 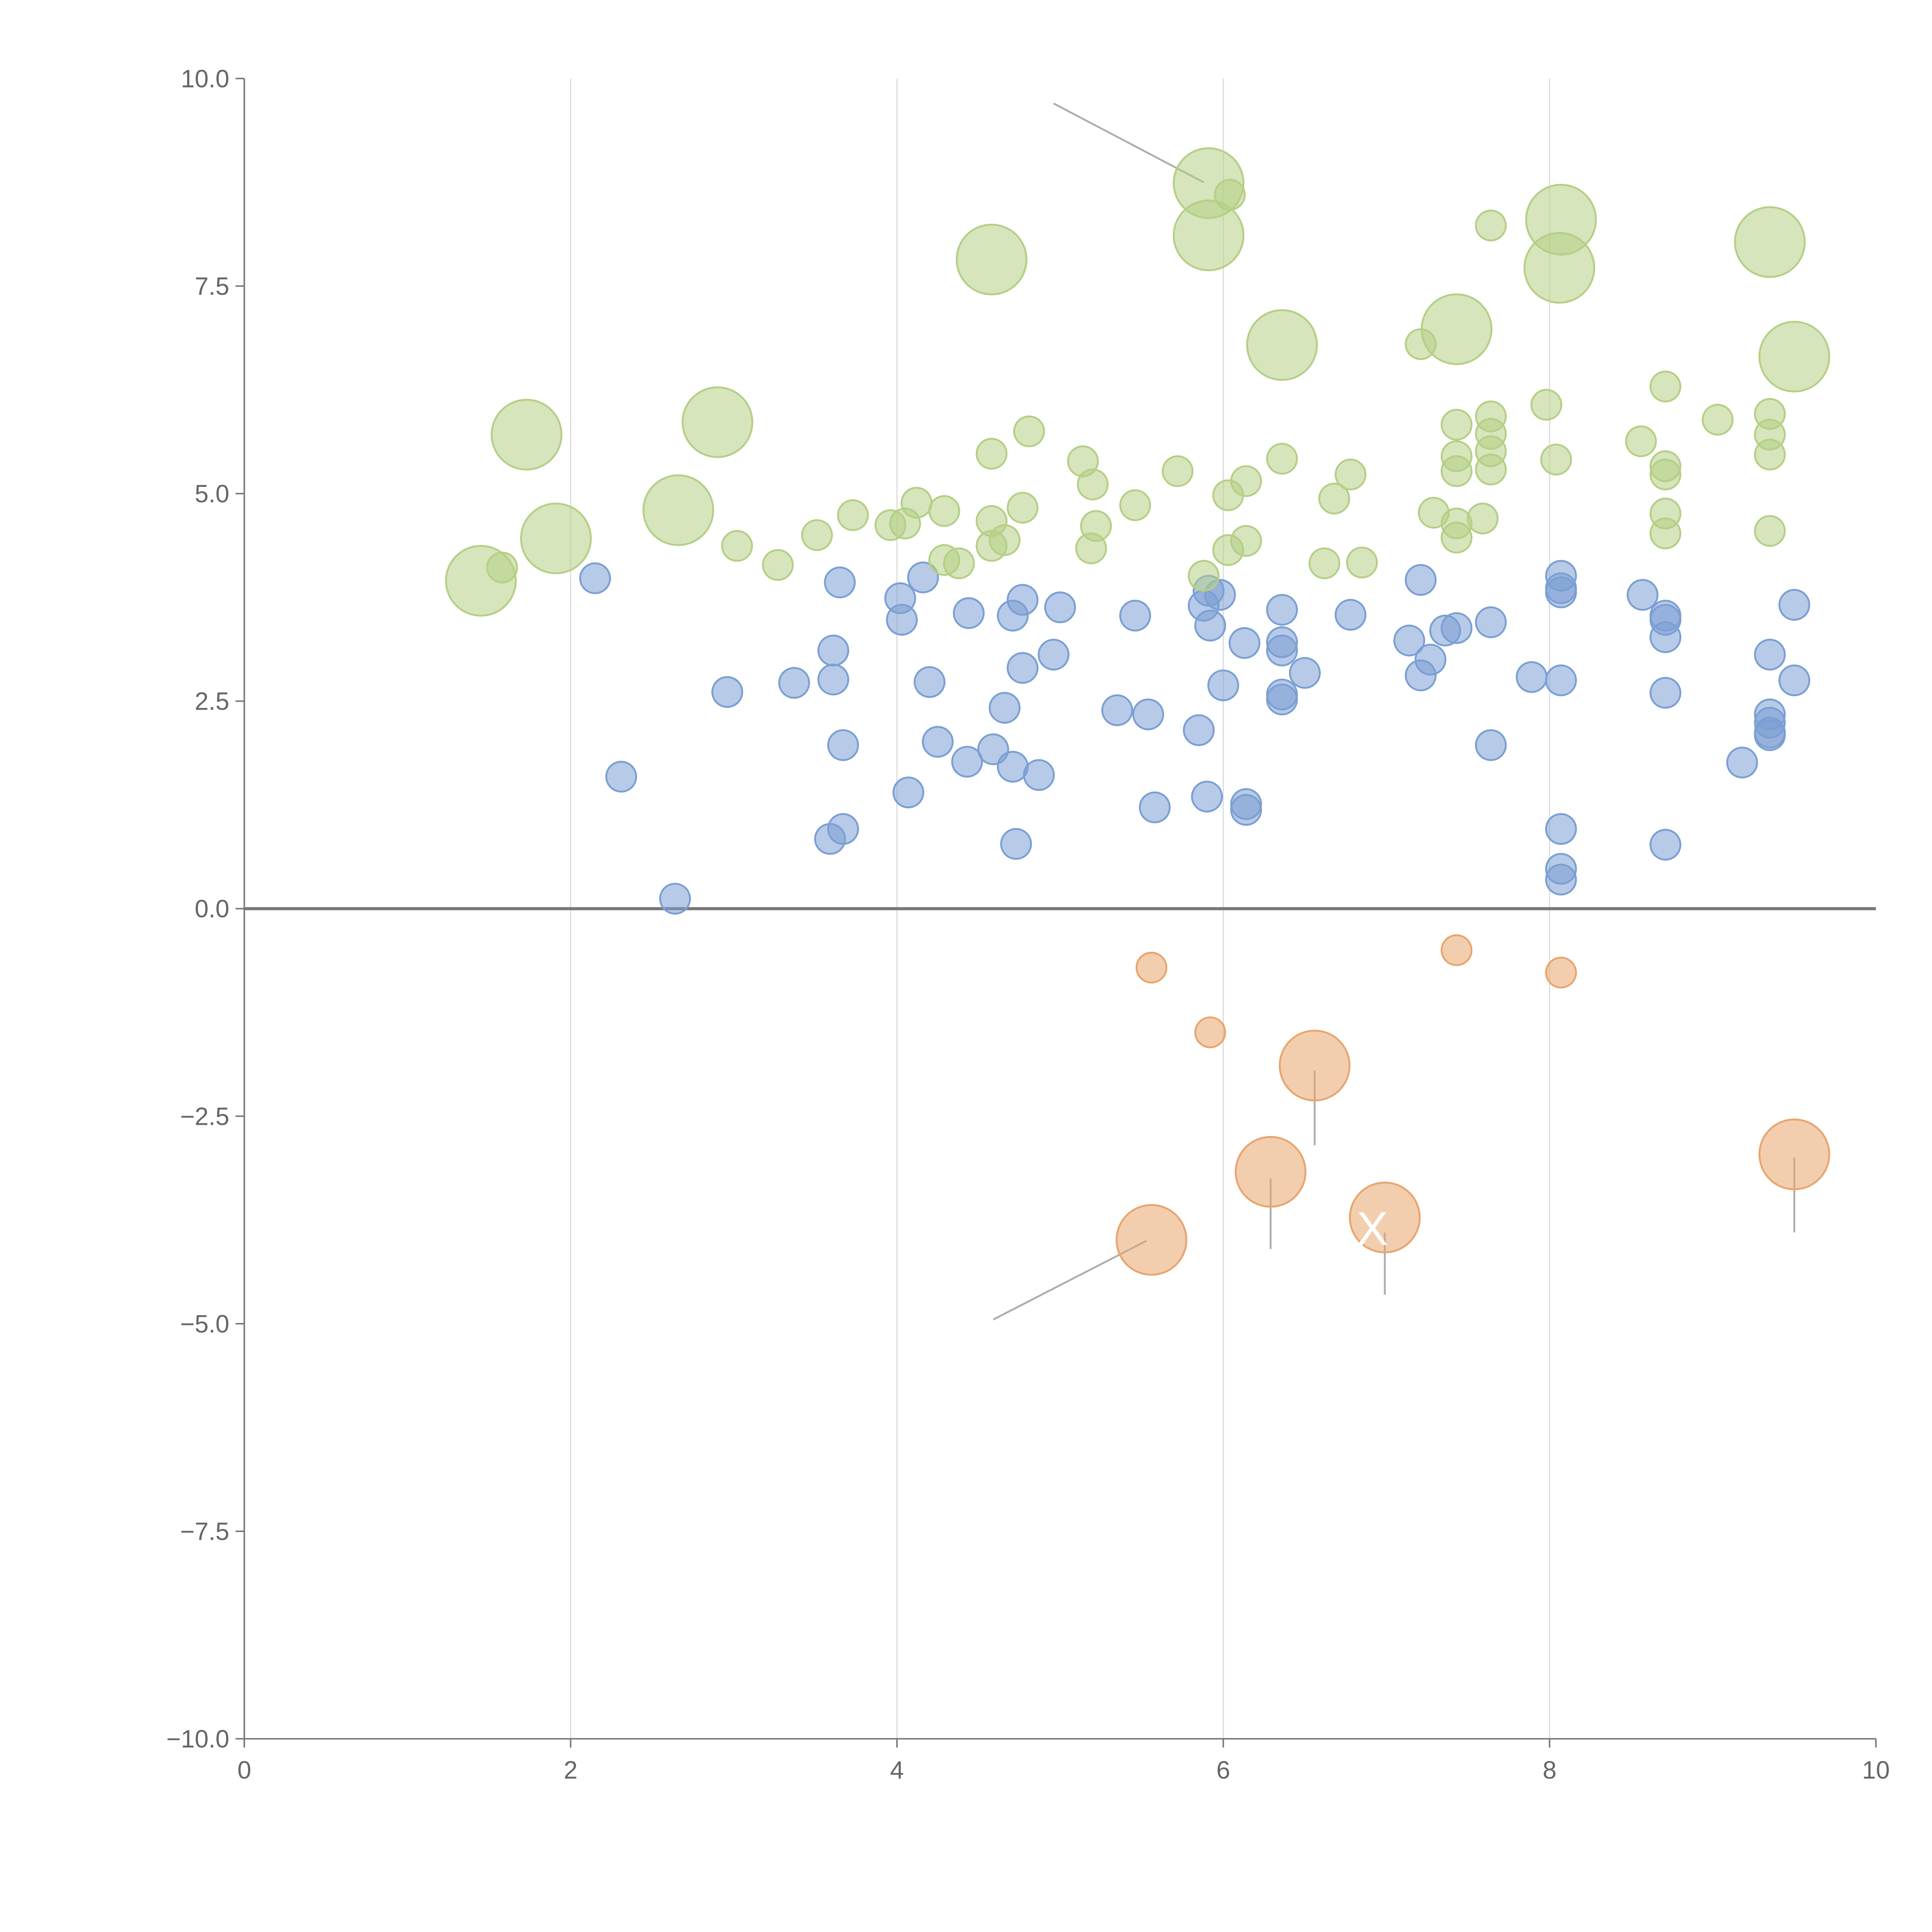 What do you see at coordinates (205, 79) in the screenshot?
I see `y-tick-label: 10.0` at bounding box center [205, 79].